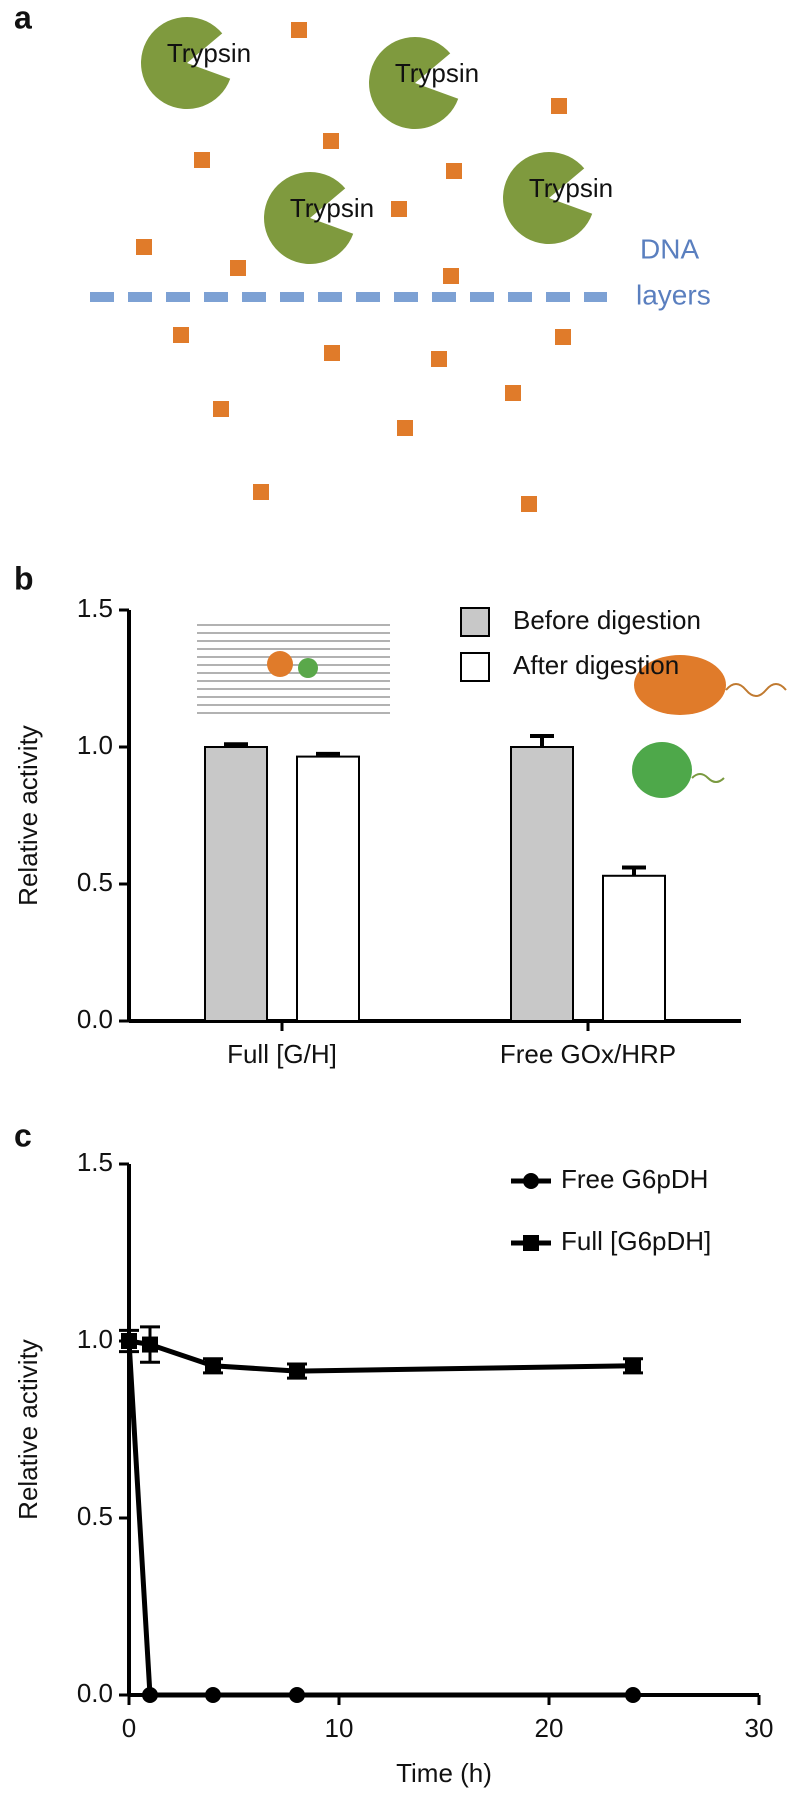  Describe the element at coordinates (596, 665) in the screenshot. I see `legend-label: After digestion` at that location.